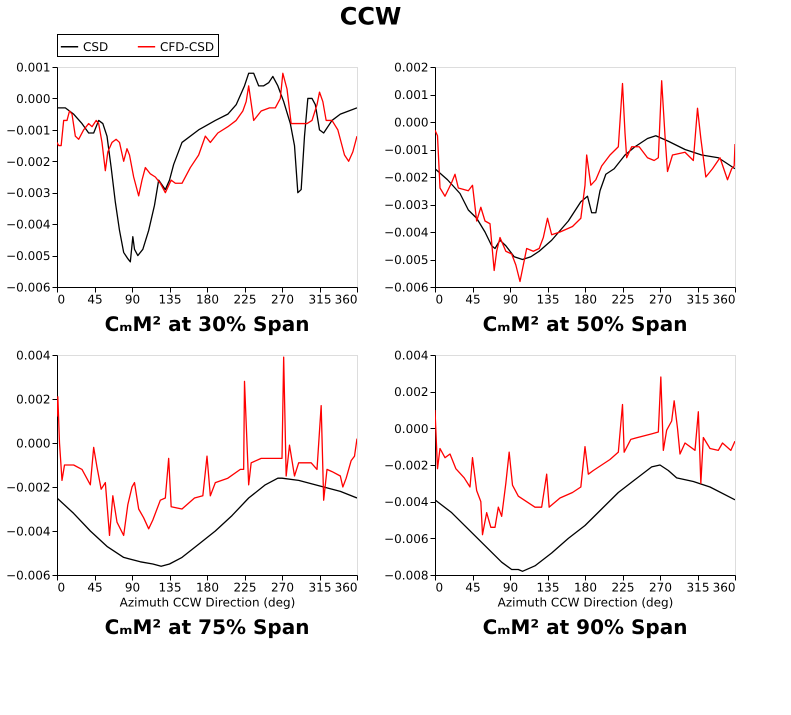  Describe the element at coordinates (187, 47) in the screenshot. I see `legend-label: CFD-CSD` at that location.